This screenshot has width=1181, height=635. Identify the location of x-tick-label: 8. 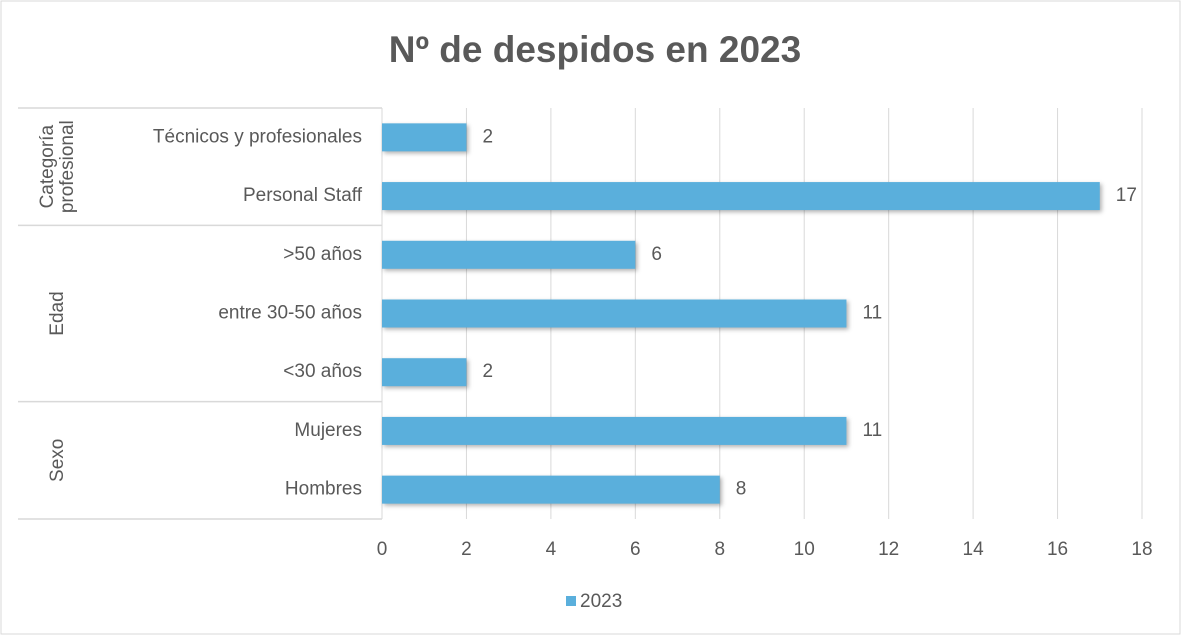
(719, 549).